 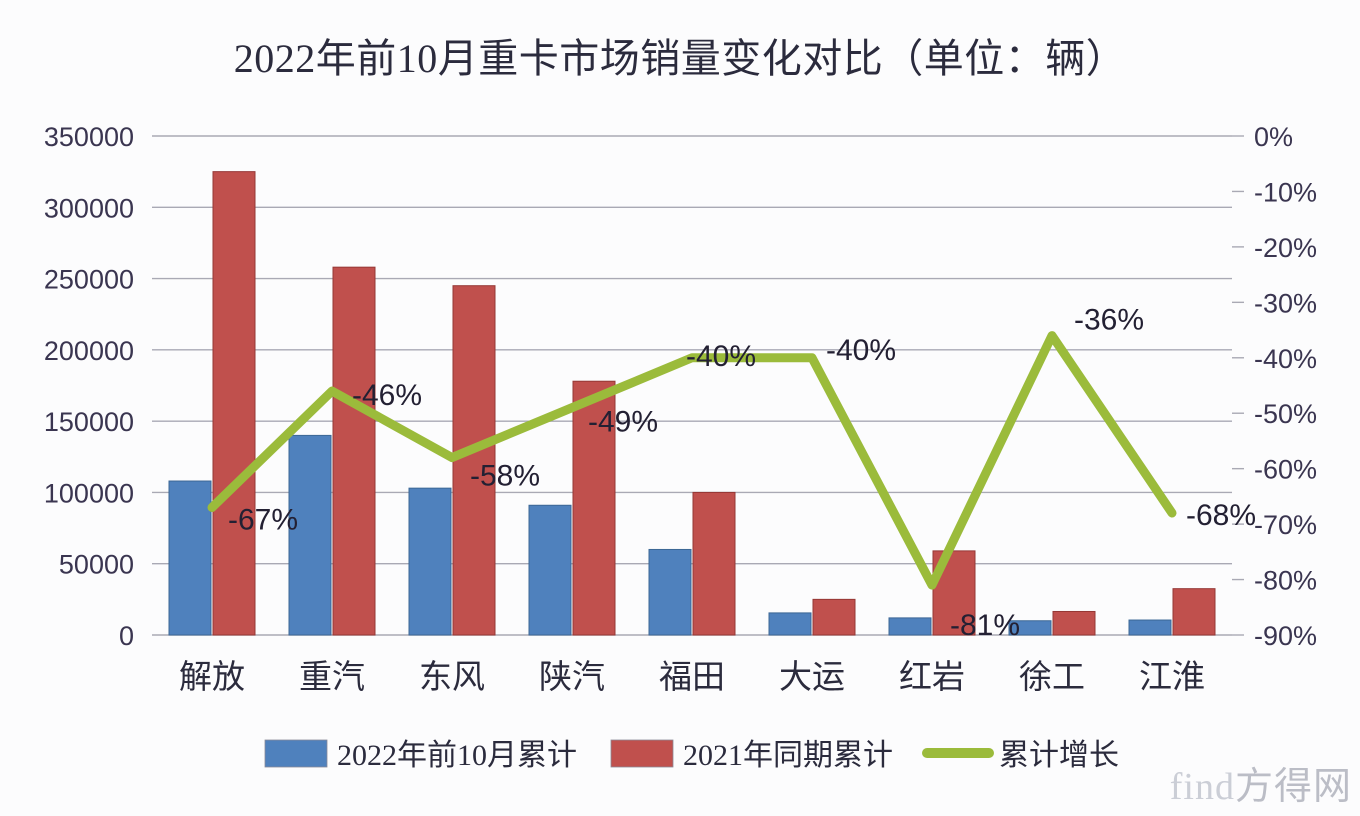 What do you see at coordinates (1285, 525) in the screenshot?
I see `right-axis-tick-label: -70%` at bounding box center [1285, 525].